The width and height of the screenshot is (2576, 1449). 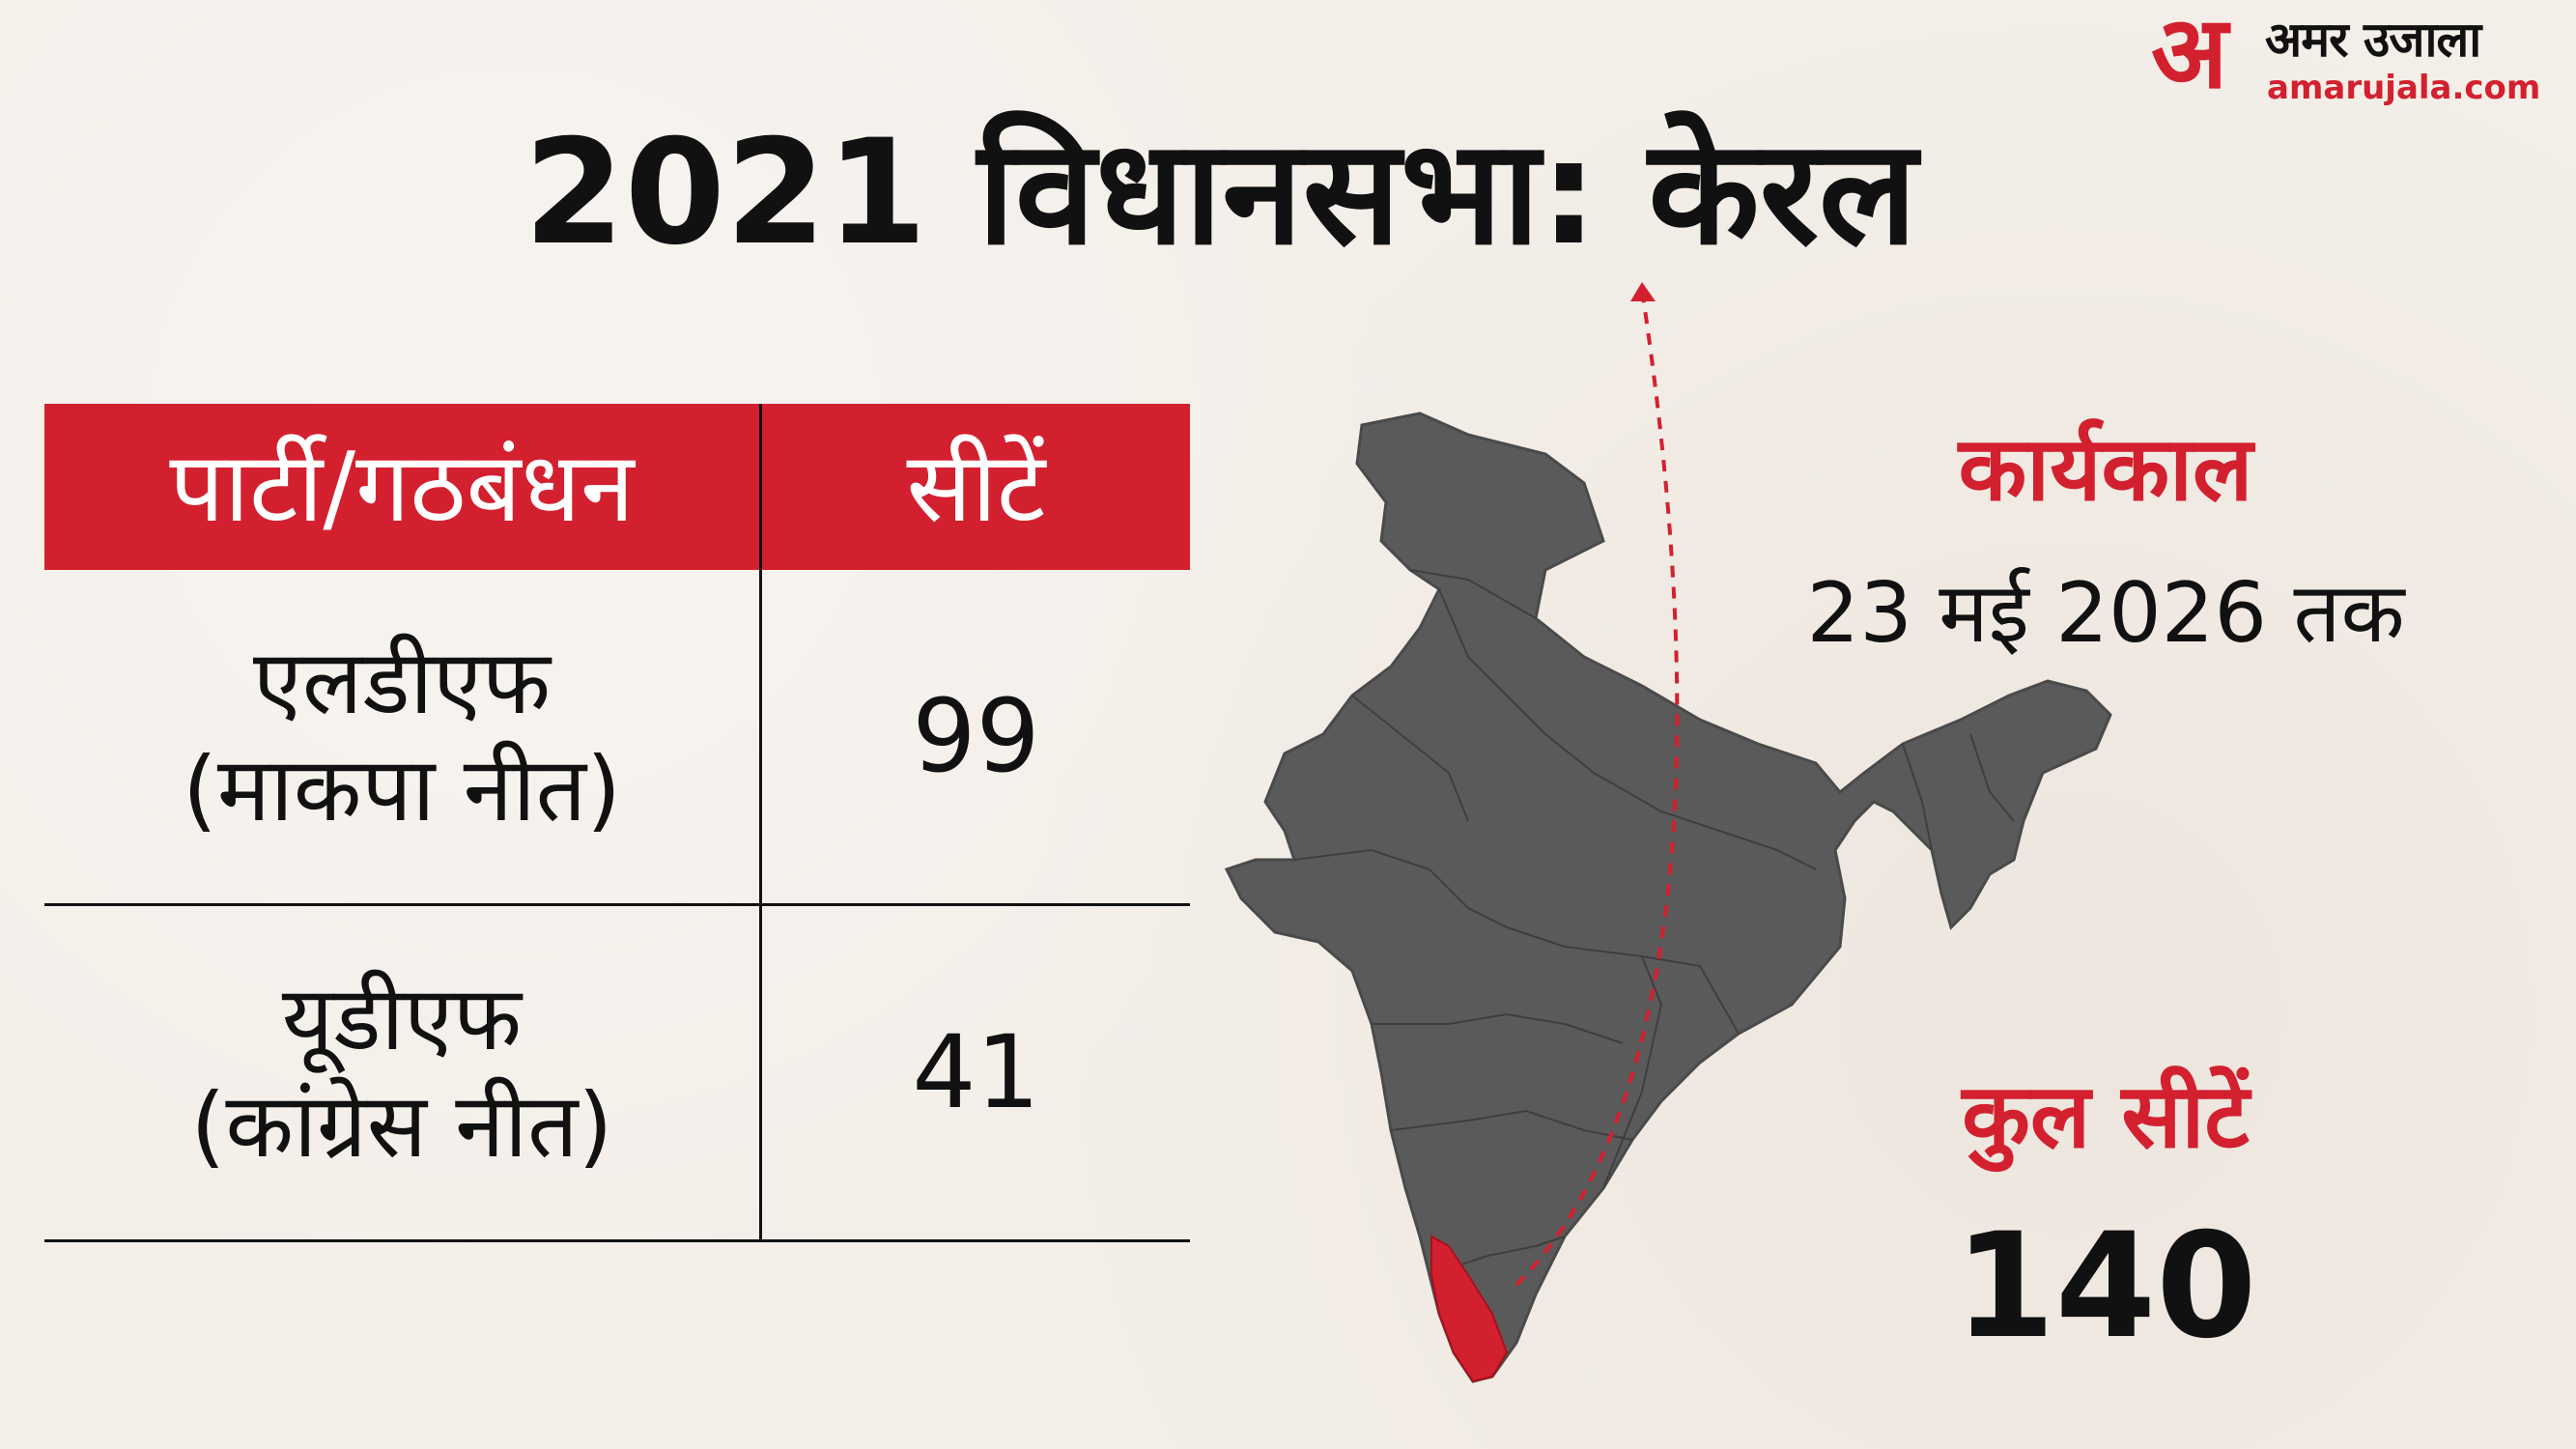 I want to click on seats-cell: 99, so click(x=974, y=736).